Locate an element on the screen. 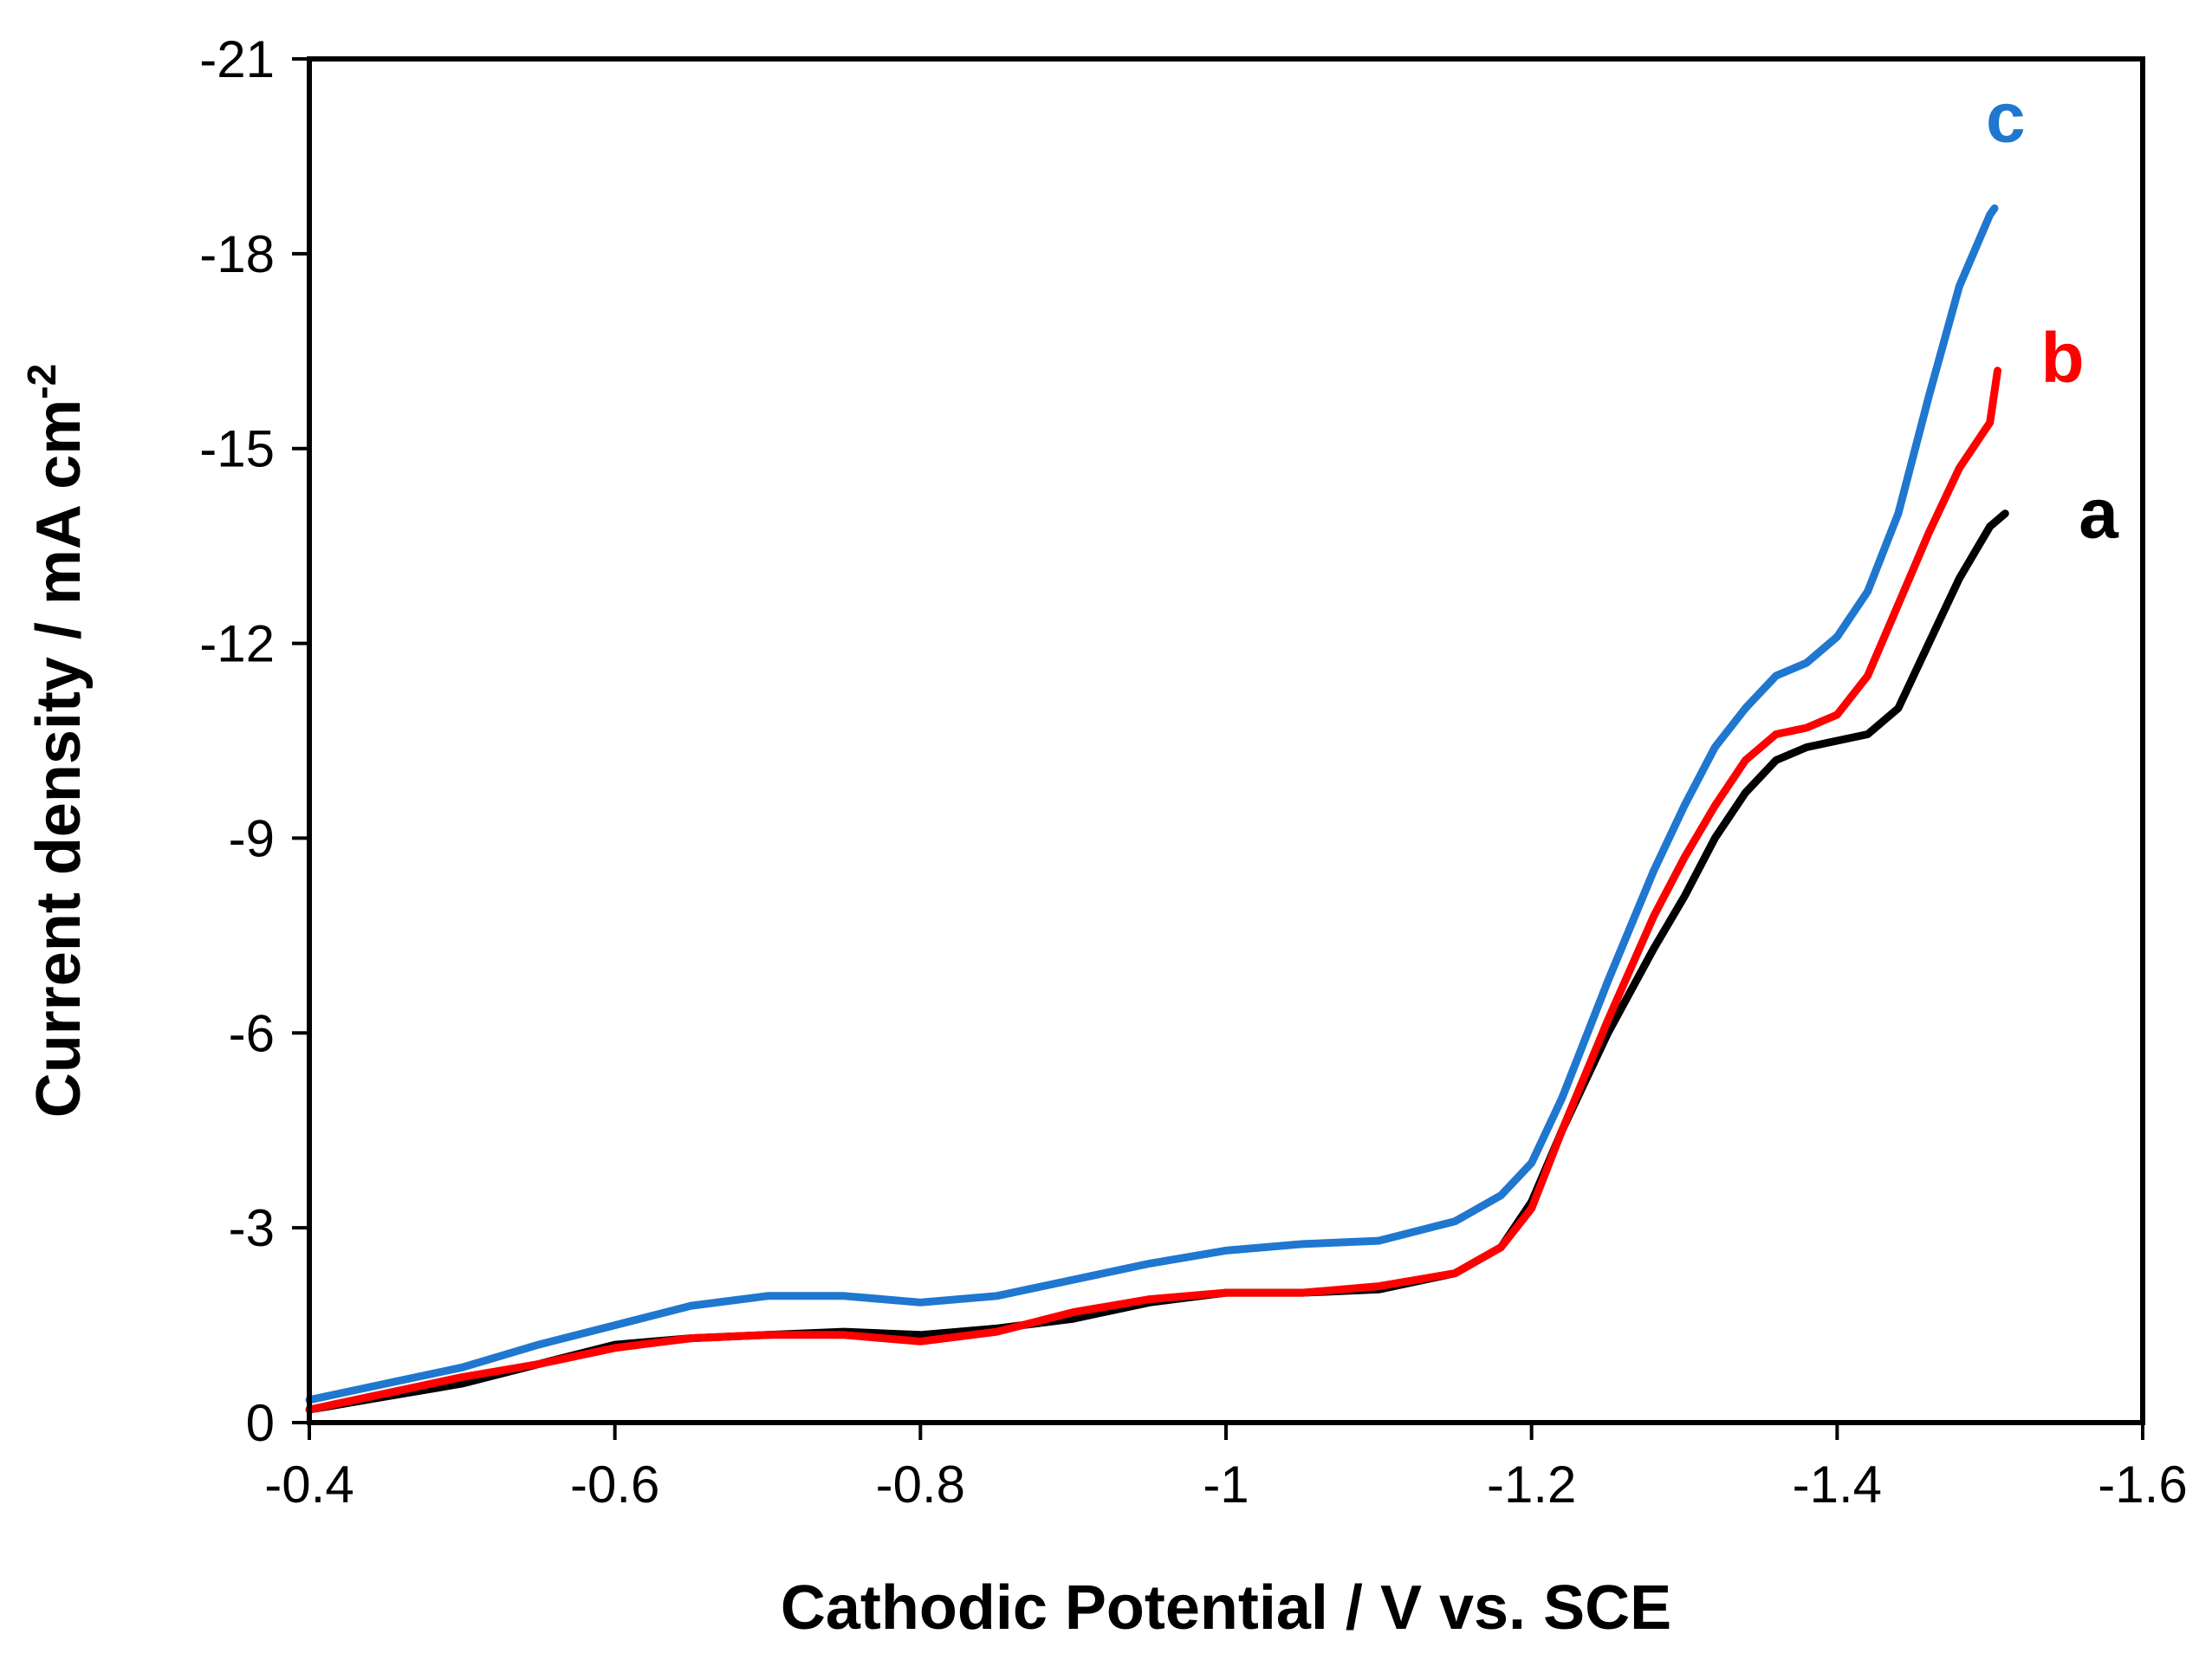 Image resolution: width=2212 pixels, height=1660 pixels. x-tick-label: -1.6 is located at coordinates (2142, 1485).